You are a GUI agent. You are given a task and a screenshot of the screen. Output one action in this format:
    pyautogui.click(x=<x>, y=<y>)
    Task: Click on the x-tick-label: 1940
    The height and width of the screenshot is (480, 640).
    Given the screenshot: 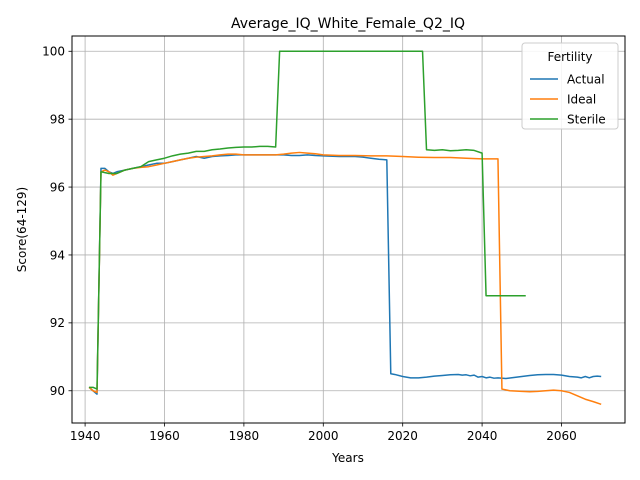 What is the action you would take?
    pyautogui.click(x=85, y=436)
    